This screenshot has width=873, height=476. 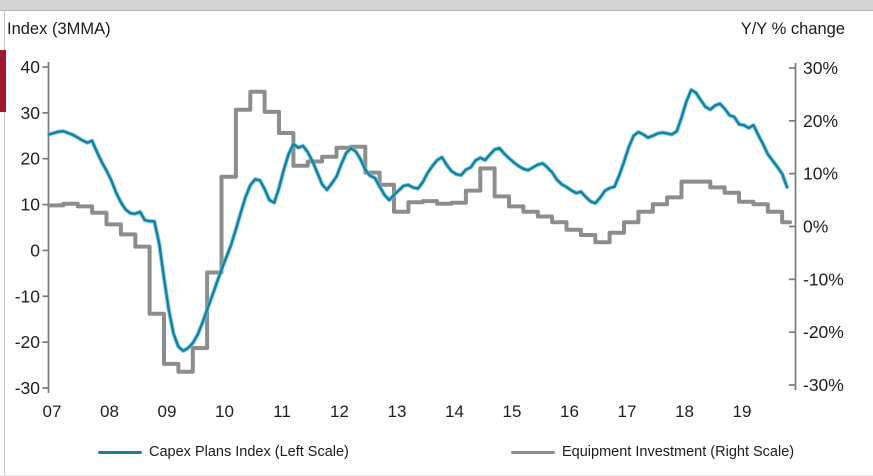 What do you see at coordinates (533, 452) in the screenshot?
I see `equipment-line-swatch` at bounding box center [533, 452].